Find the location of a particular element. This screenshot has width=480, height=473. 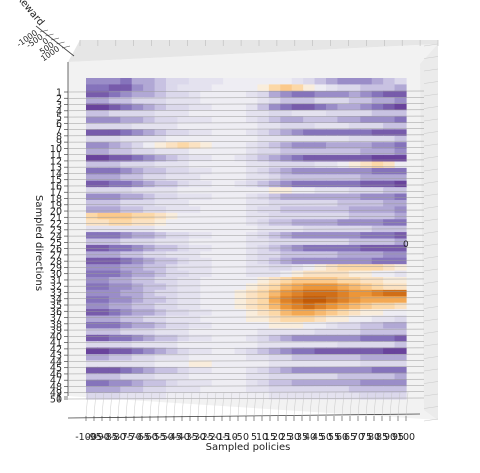

x-tick-label: 5 is located at coordinates (254, 437).